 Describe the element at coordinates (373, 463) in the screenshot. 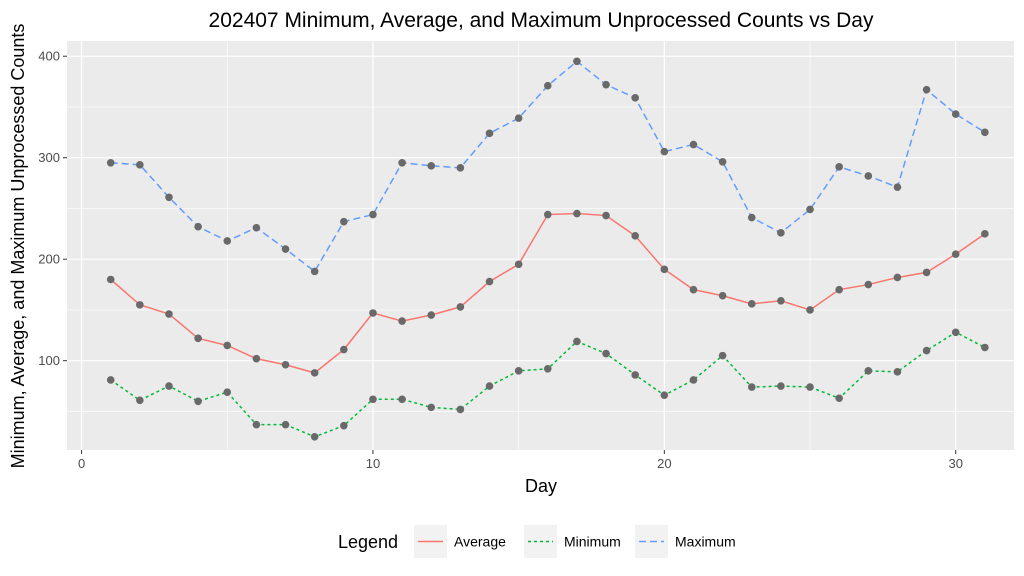

I see `x-tick-label: 10` at that location.